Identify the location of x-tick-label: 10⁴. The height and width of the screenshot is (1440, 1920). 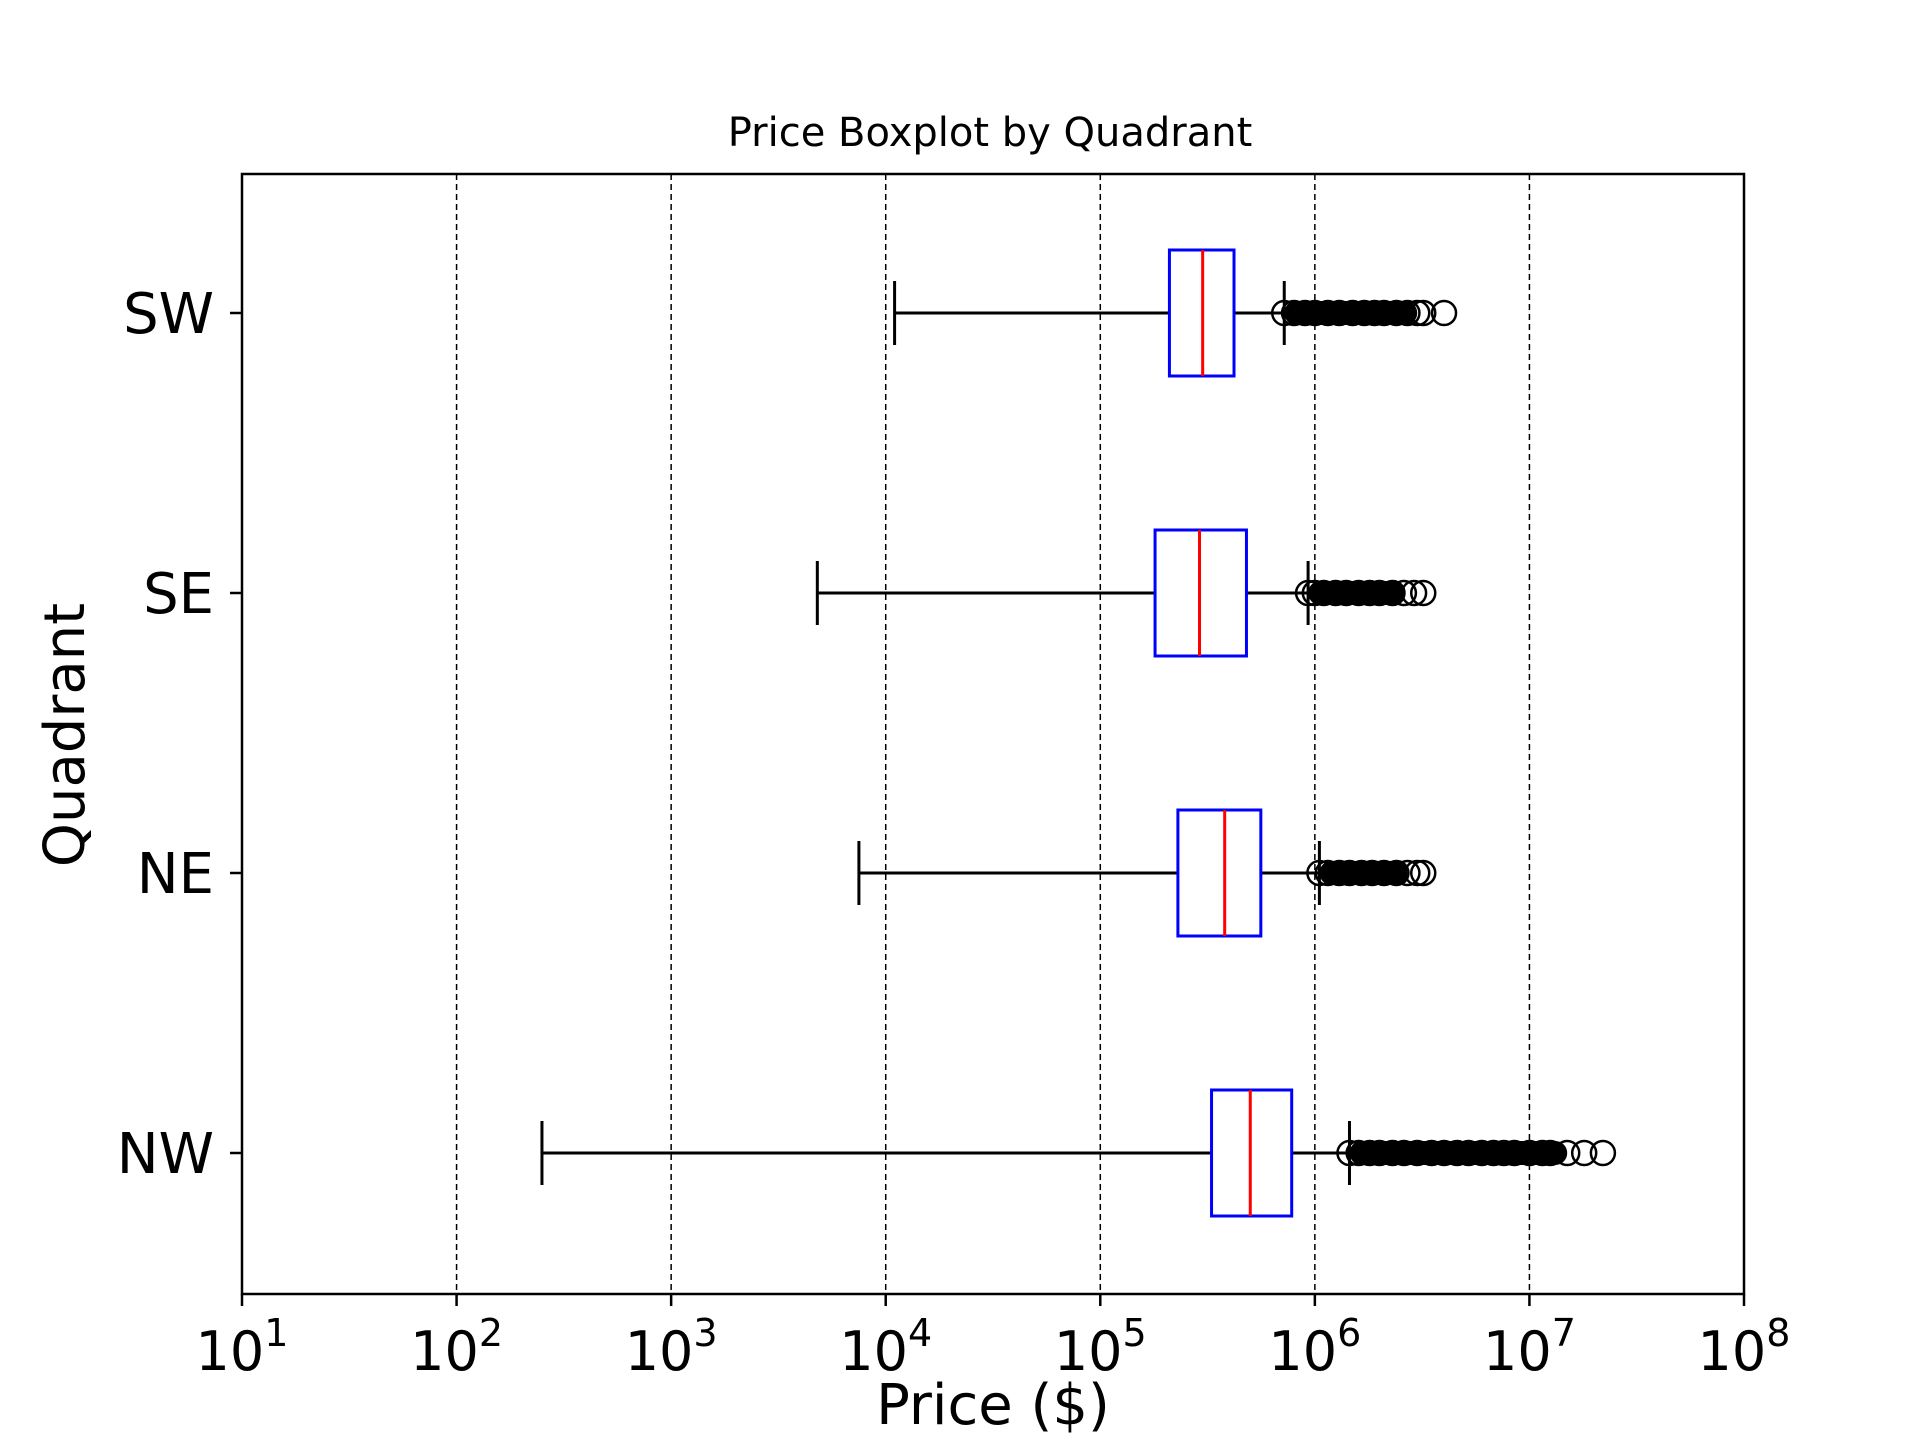
(885, 1347).